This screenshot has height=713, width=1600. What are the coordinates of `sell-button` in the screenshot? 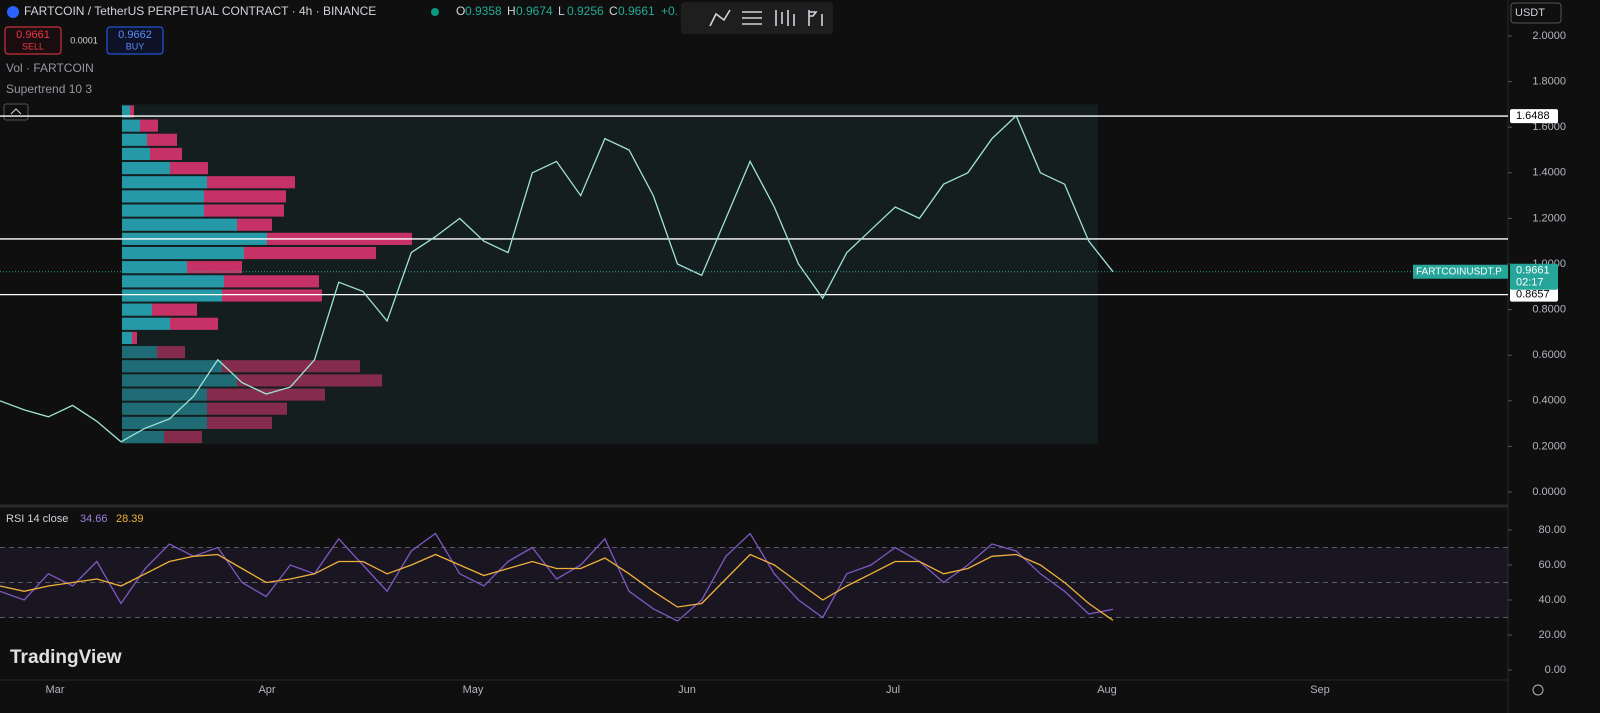 It's located at (33, 40).